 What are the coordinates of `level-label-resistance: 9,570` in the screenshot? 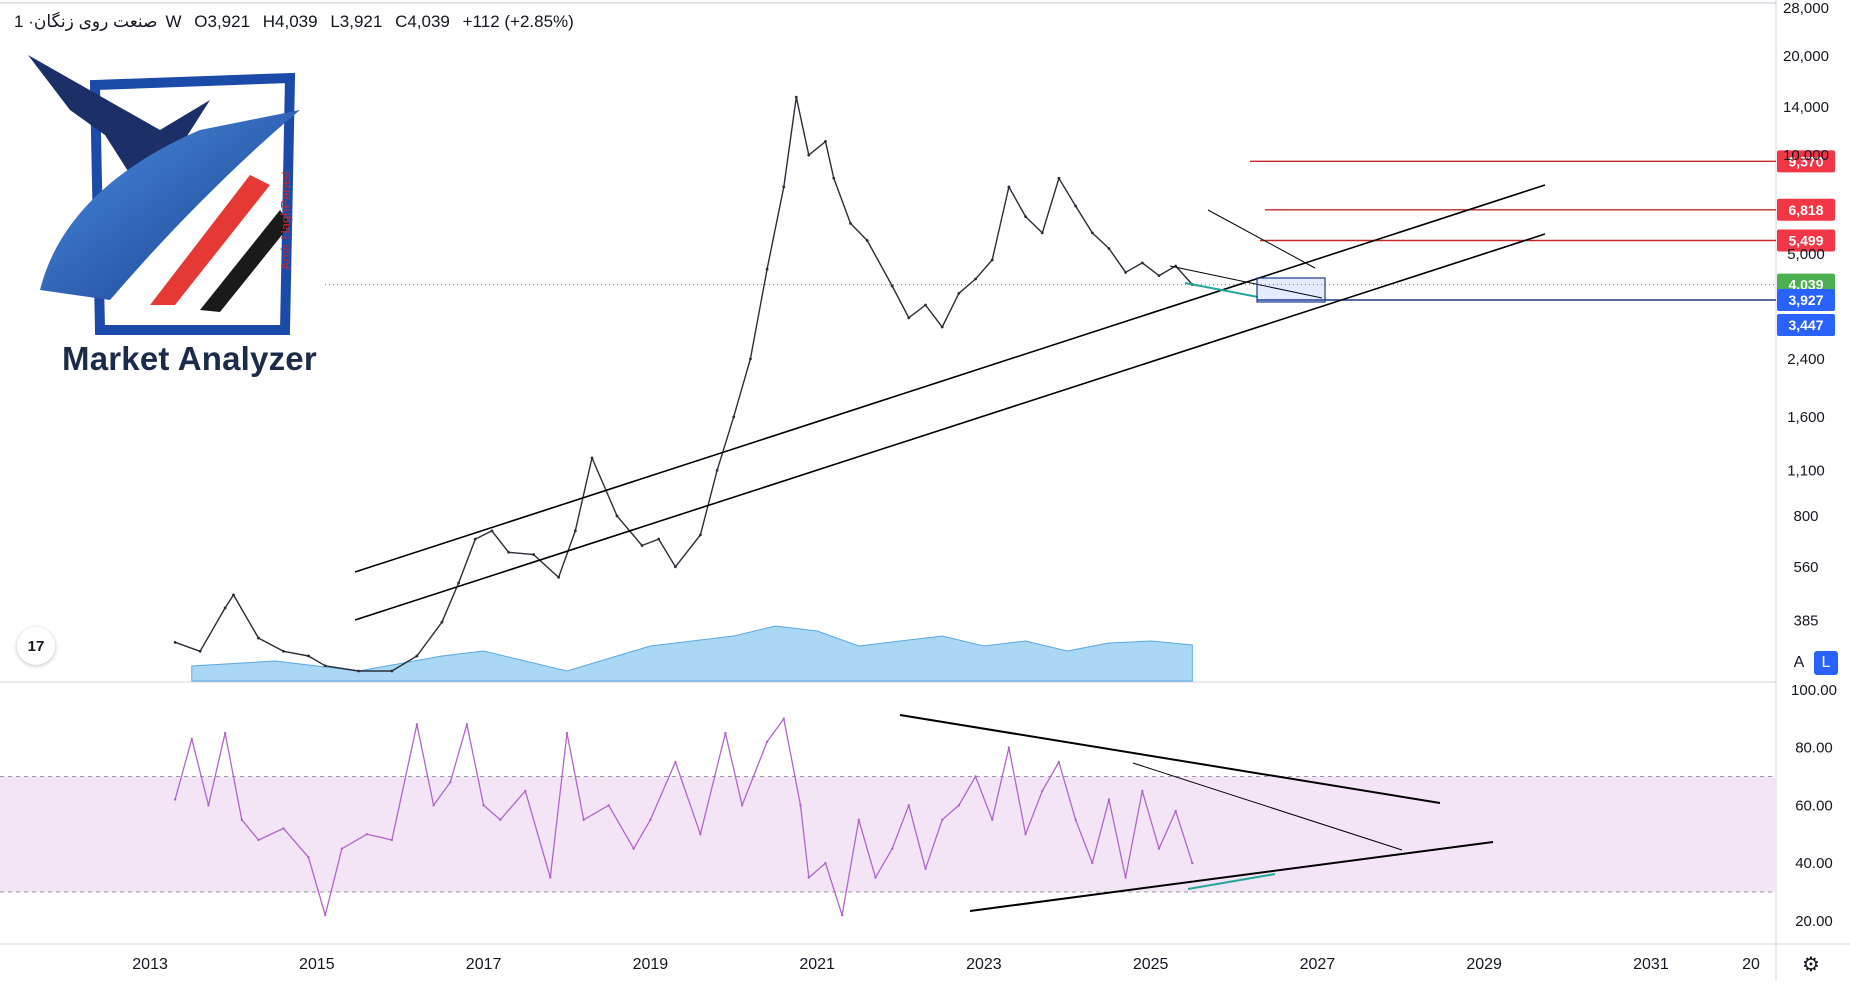 It's located at (1805, 161).